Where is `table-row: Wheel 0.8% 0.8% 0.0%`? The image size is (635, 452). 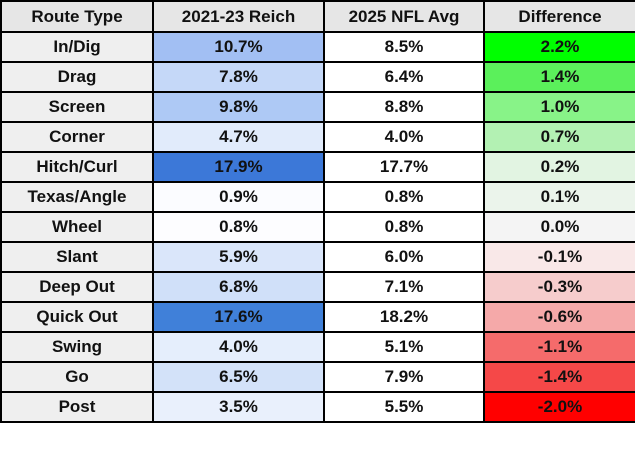
table-row: Wheel 0.8% 0.8% 0.0% is located at coordinates (317, 227).